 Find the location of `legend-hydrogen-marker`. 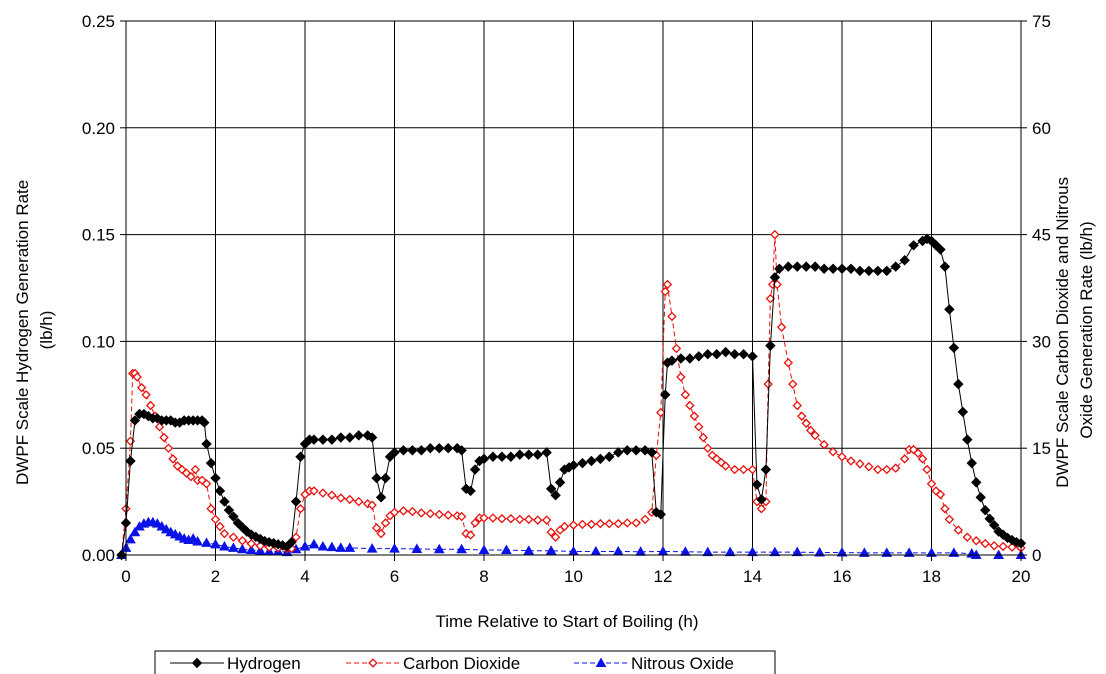

legend-hydrogen-marker is located at coordinates (197, 663).